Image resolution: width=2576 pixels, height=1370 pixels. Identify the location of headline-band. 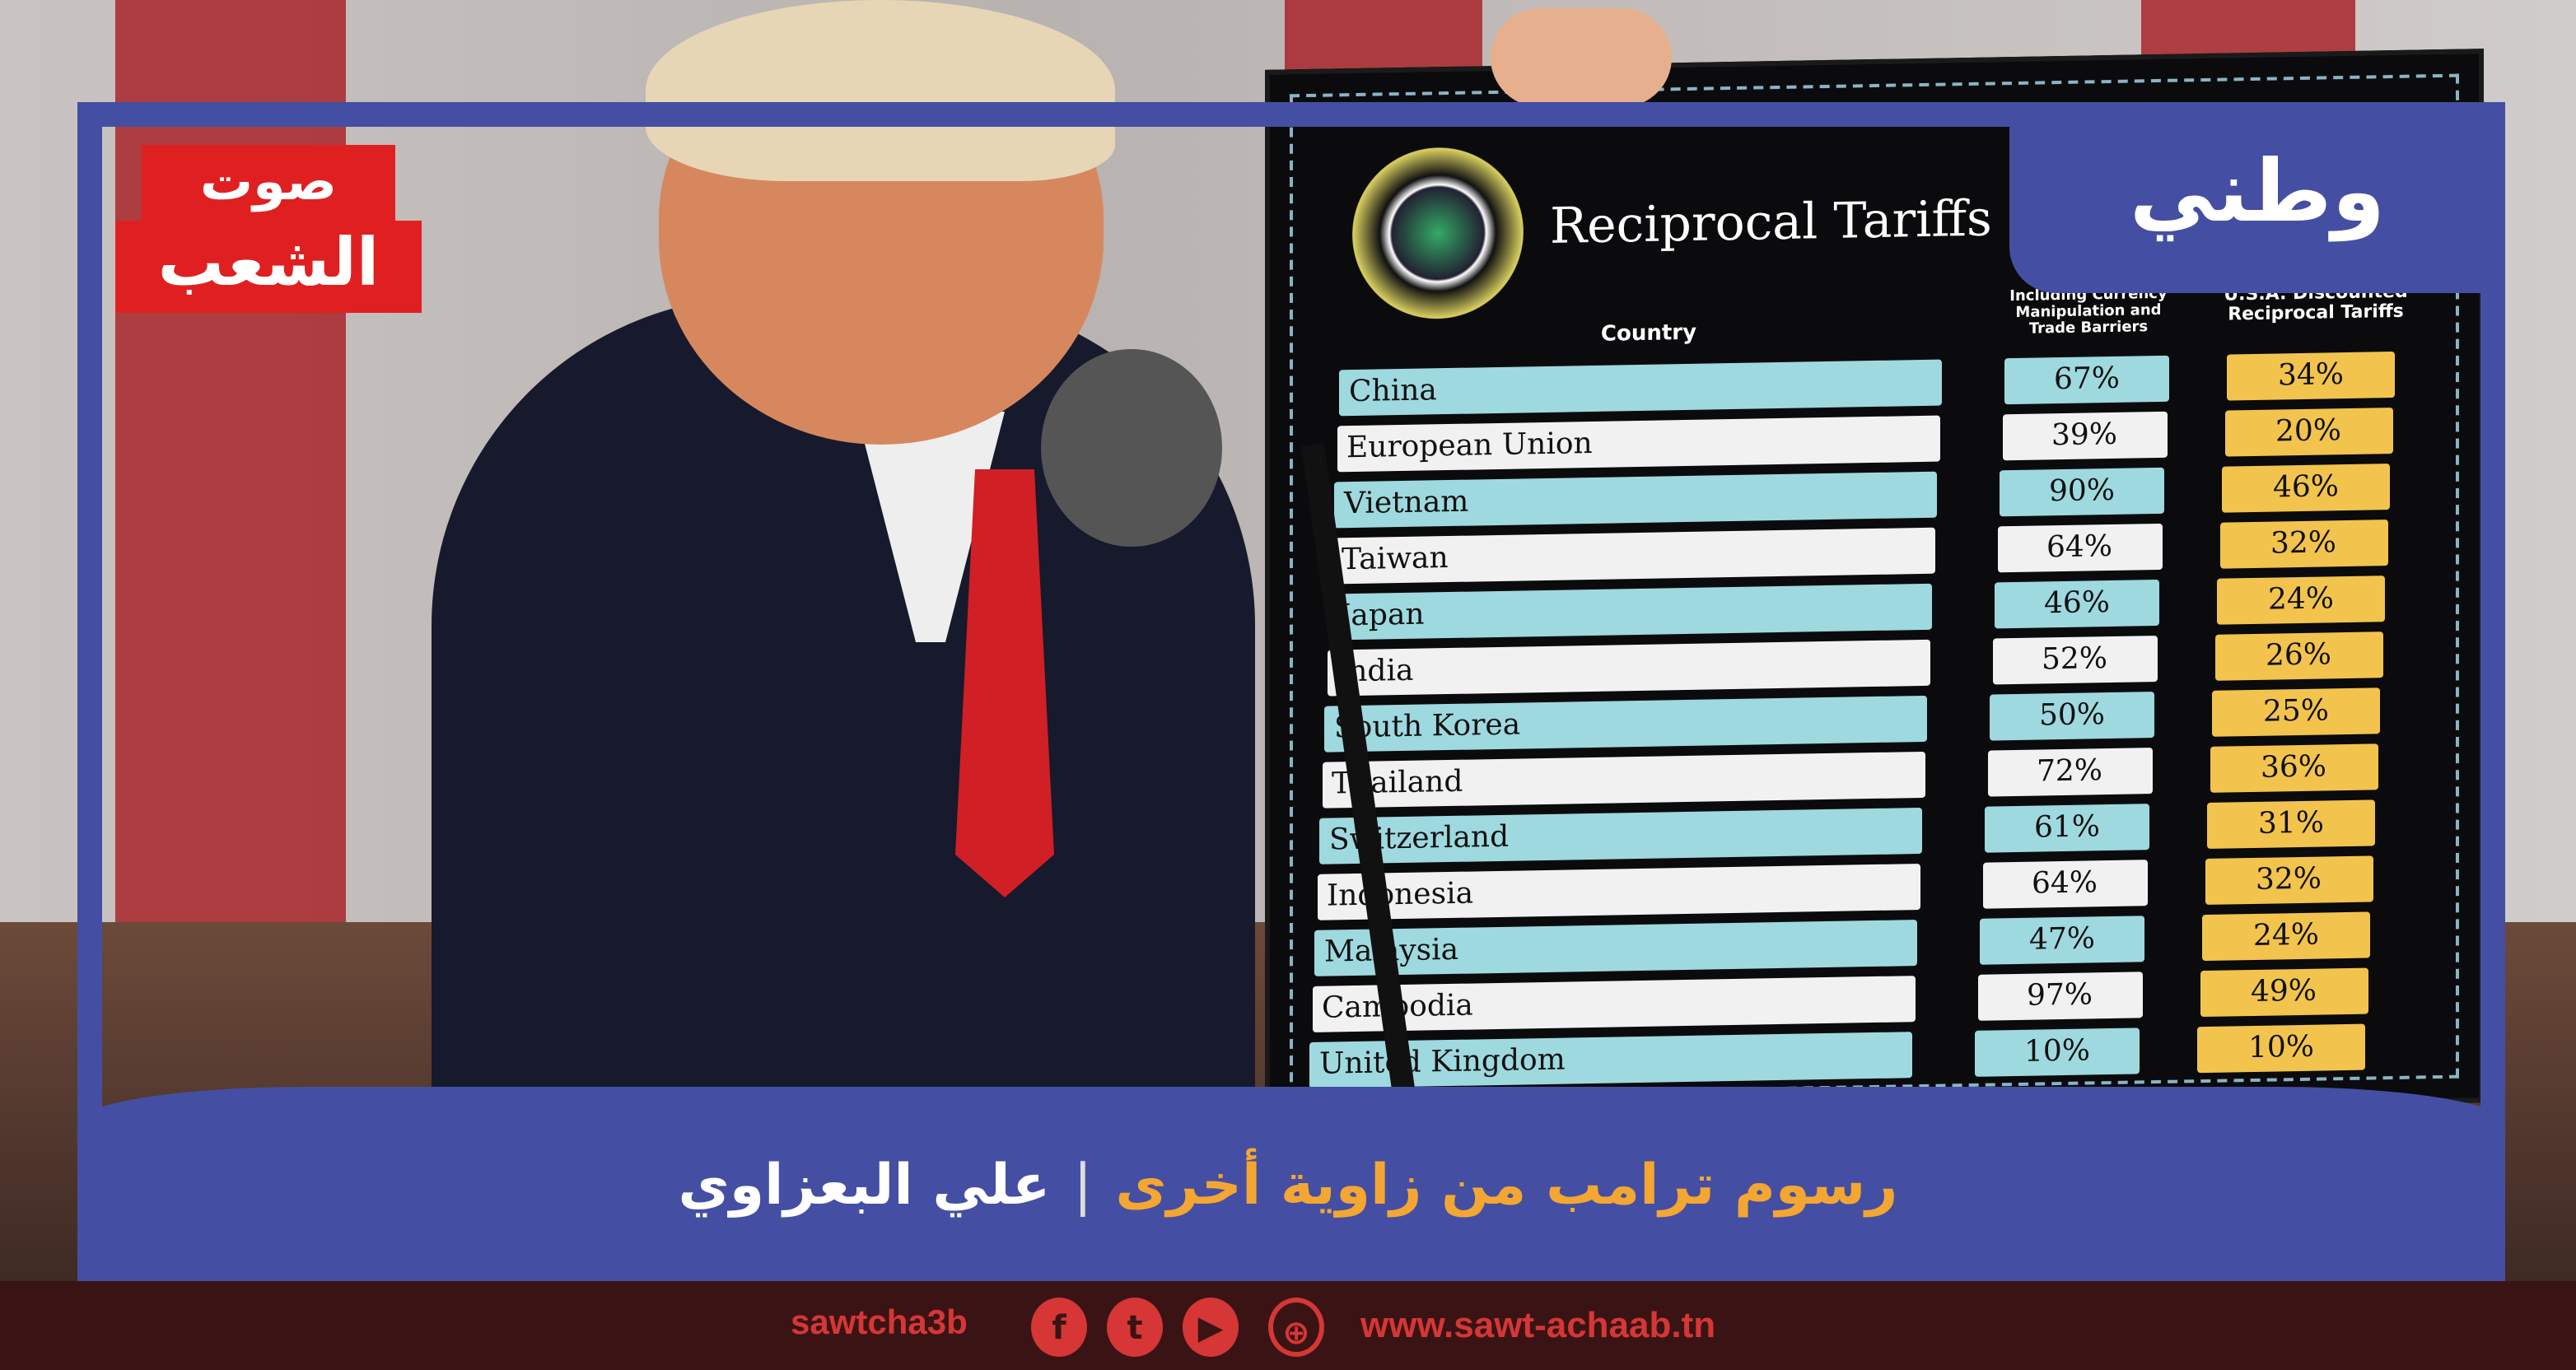
(1291, 1184).